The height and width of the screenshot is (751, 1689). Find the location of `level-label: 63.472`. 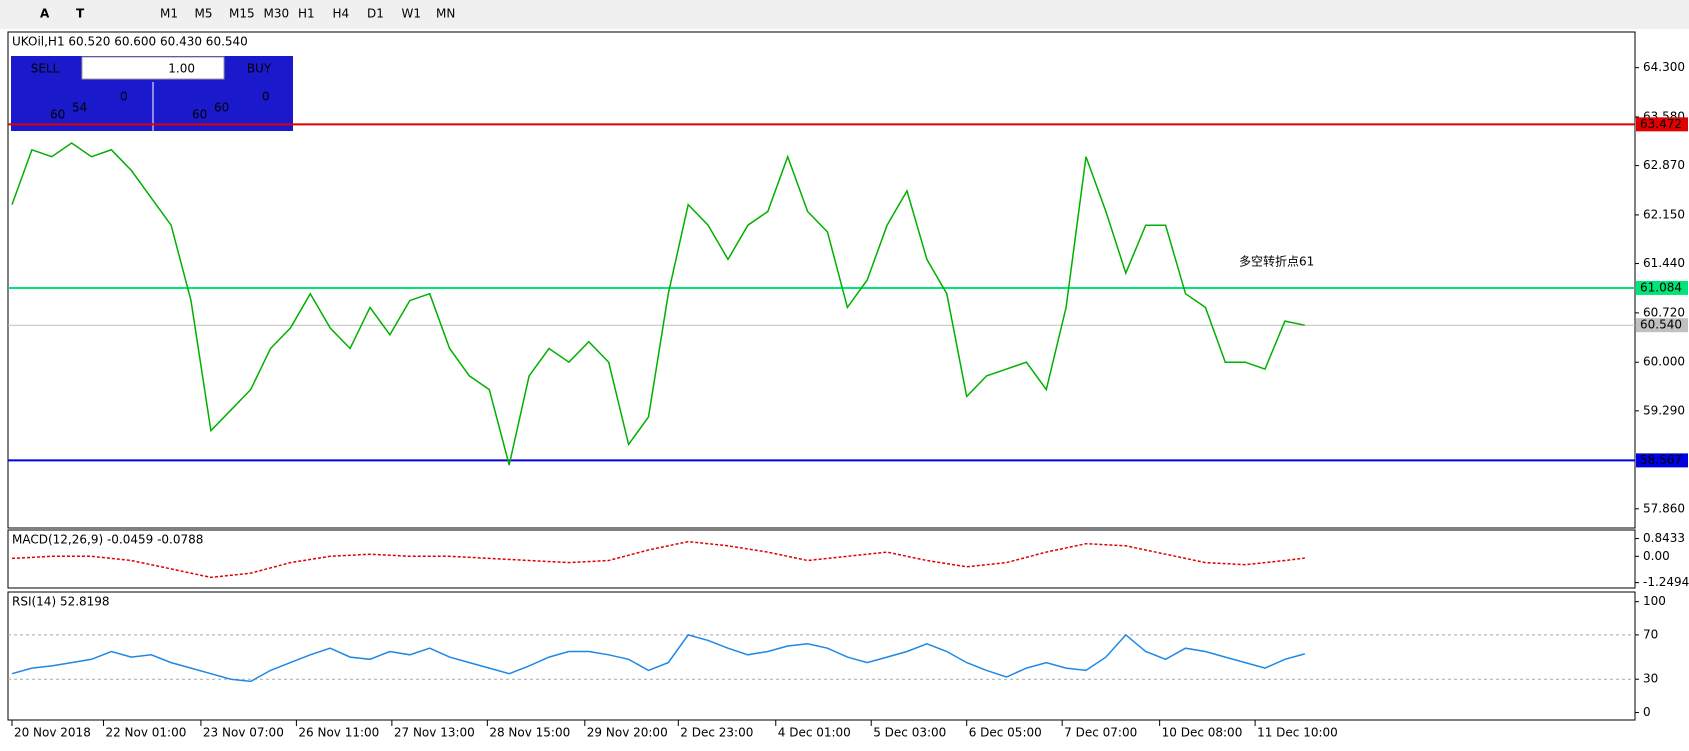

level-label: 63.472 is located at coordinates (1661, 124).